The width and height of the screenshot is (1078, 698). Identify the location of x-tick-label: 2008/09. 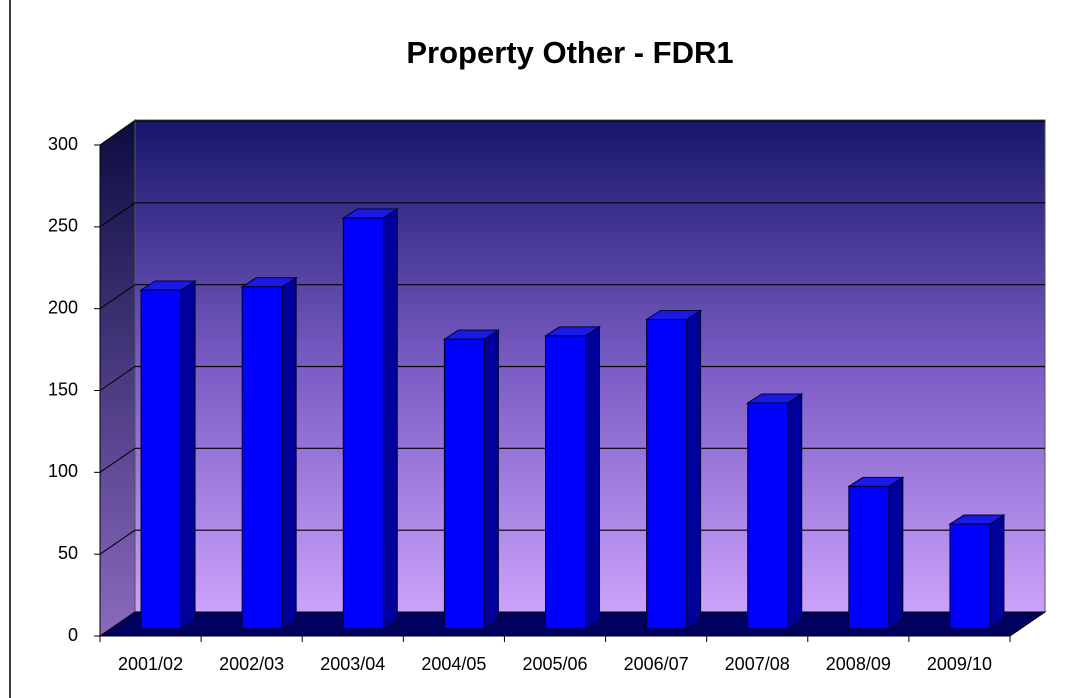
(858, 664).